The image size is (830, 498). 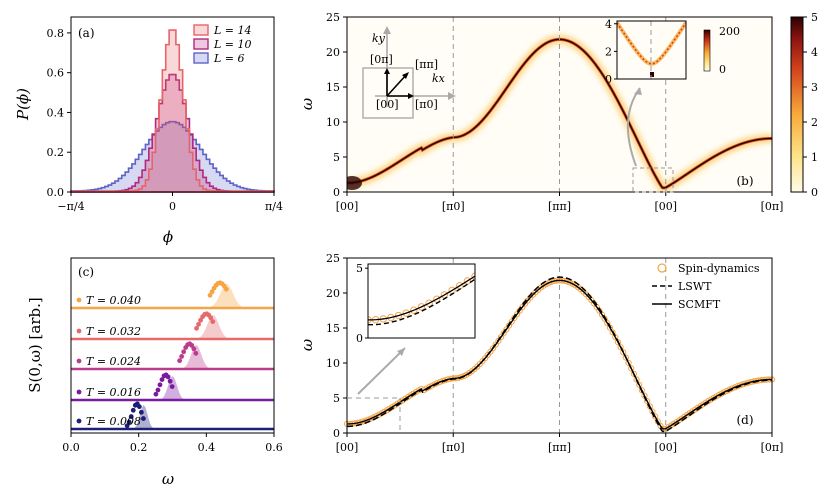 I want to click on histogram-bars, so click(x=172, y=111).